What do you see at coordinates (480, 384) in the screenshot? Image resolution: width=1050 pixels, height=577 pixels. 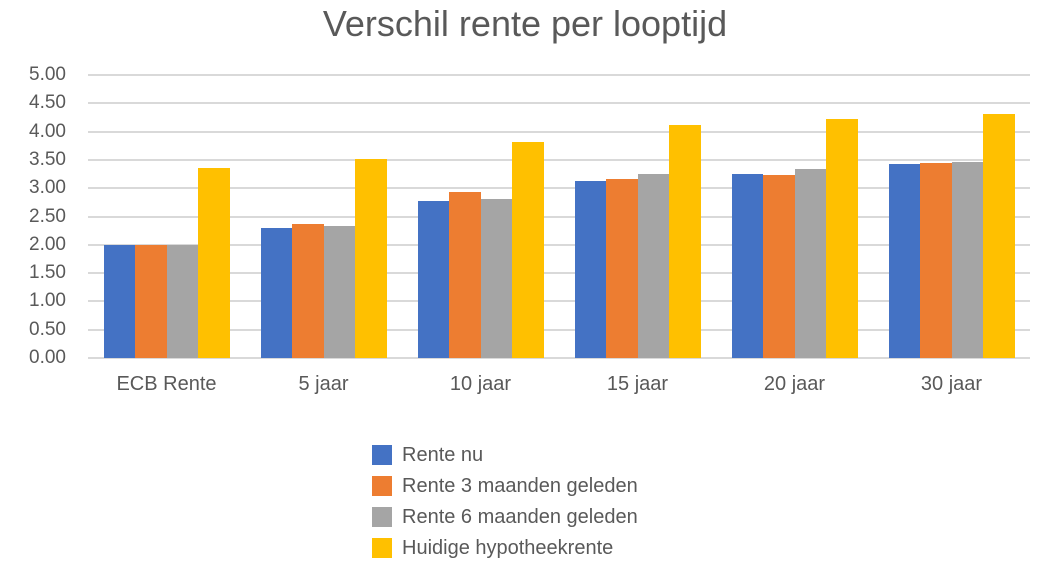 I see `x-axis-category-label: 10 jaar` at bounding box center [480, 384].